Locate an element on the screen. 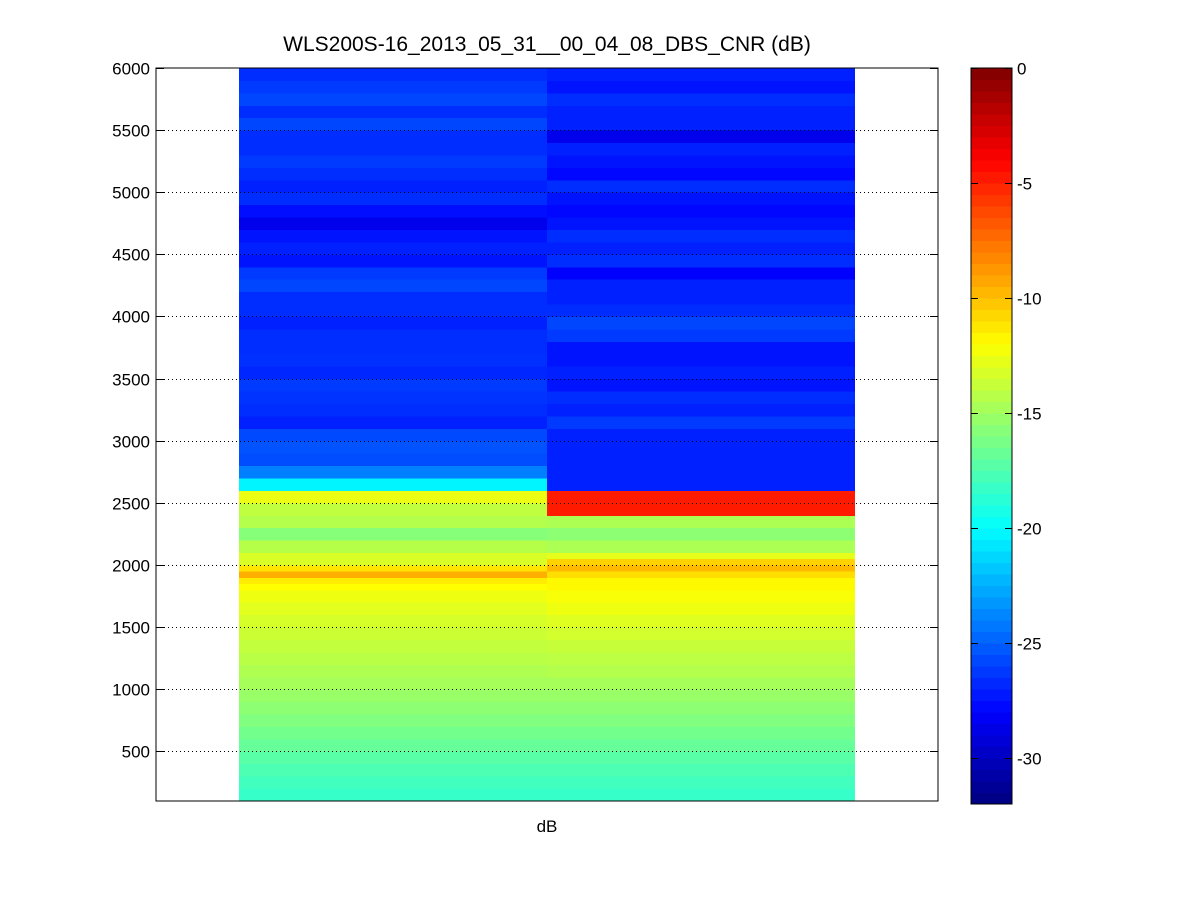  colorbar-tick-label: -5 is located at coordinates (1024, 184).